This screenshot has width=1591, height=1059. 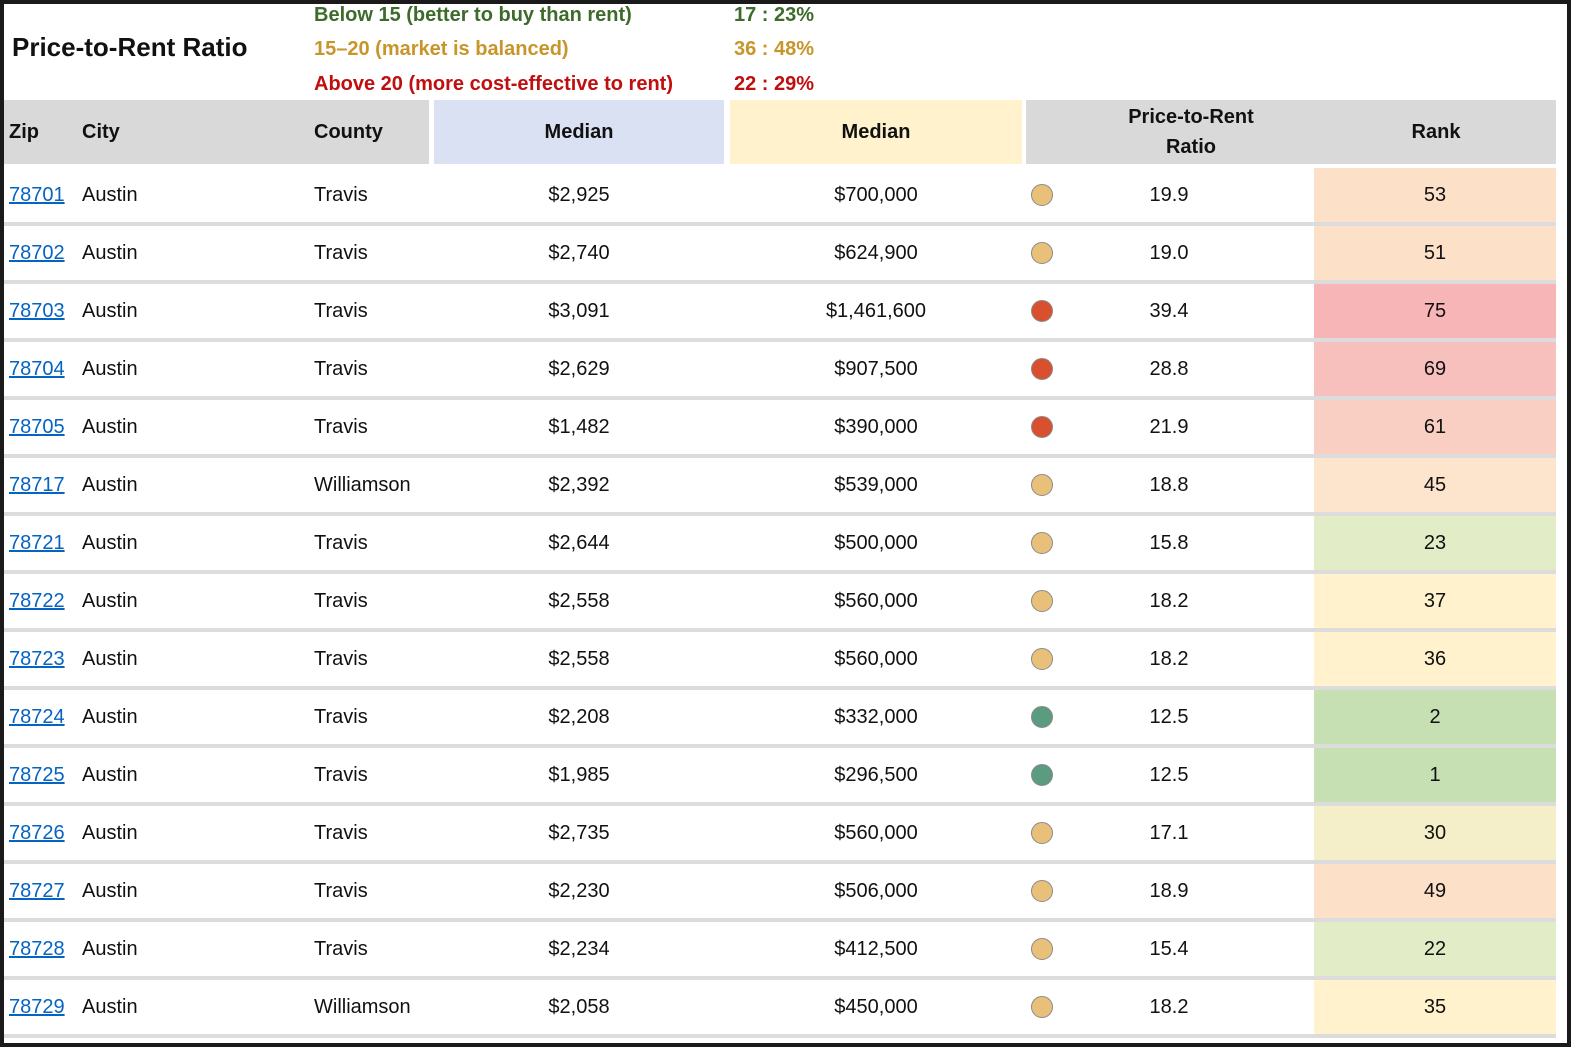 I want to click on ratio-cell: 18.9, so click(x=1169, y=890).